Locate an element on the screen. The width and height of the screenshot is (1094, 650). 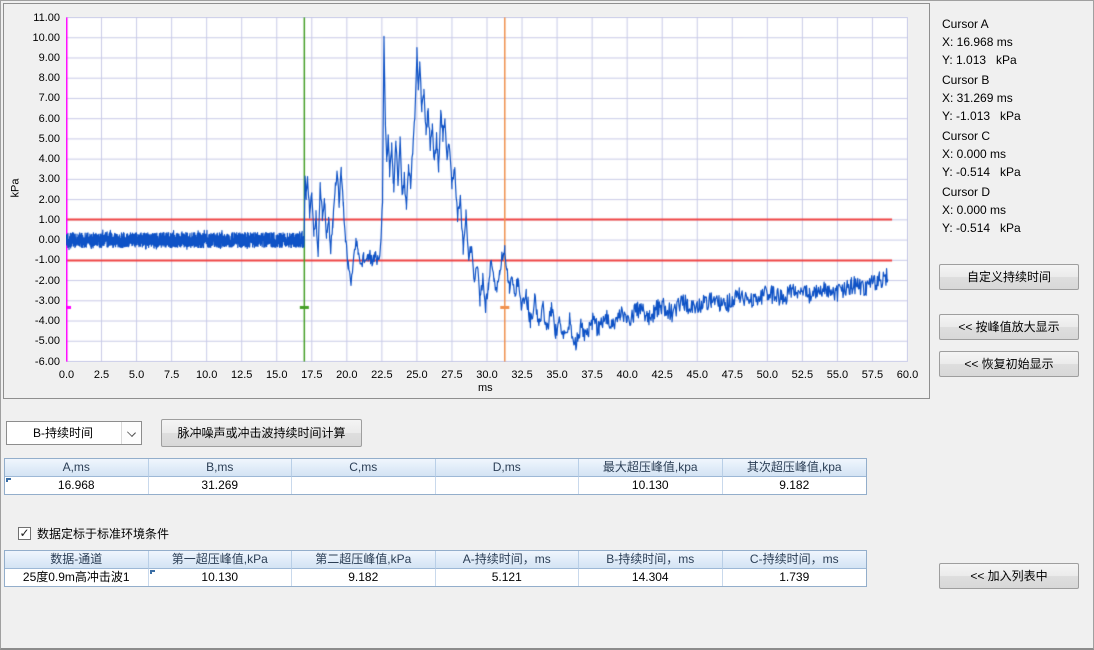
cursor-a-x: X: 16.968 ms is located at coordinates (977, 42).